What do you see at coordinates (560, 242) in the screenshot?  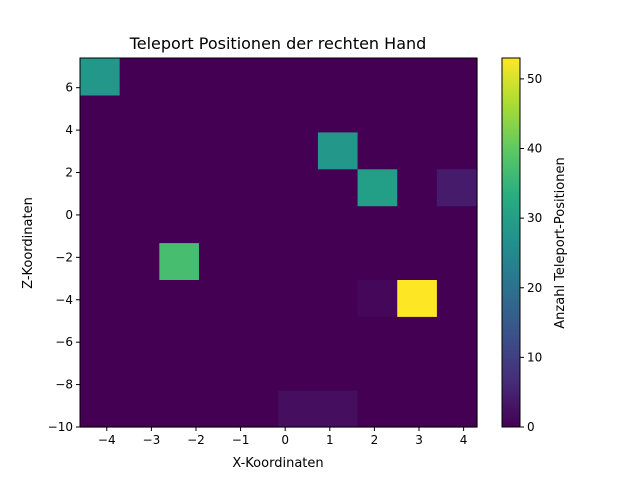 I see `colorbar-label: Anzahl Teleport-Positionen` at bounding box center [560, 242].